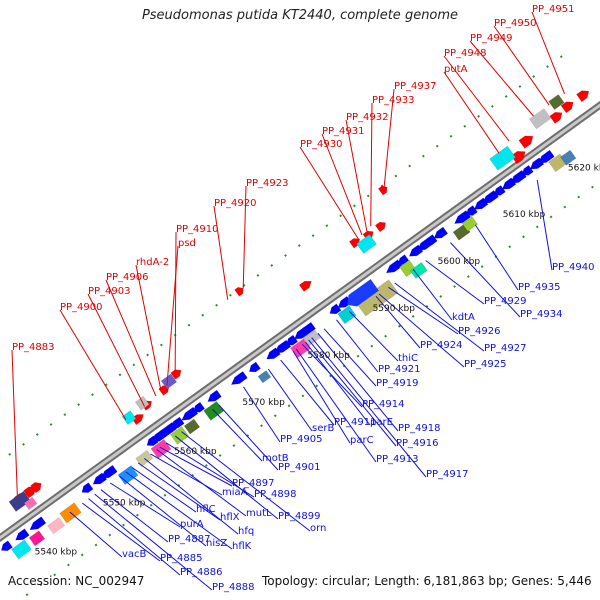 The width and height of the screenshot is (600, 600). What do you see at coordinates (355, 422) in the screenshot?
I see `reverse-label-pp-4911: PP_4911` at bounding box center [355, 422].